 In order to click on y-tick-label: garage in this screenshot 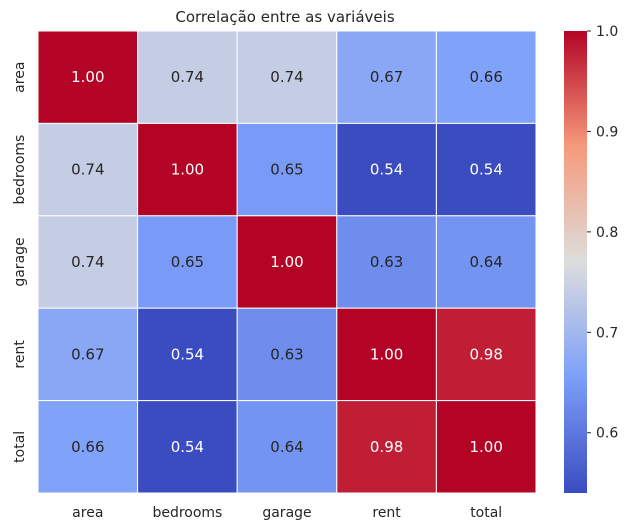, I will do `click(20, 261)`.